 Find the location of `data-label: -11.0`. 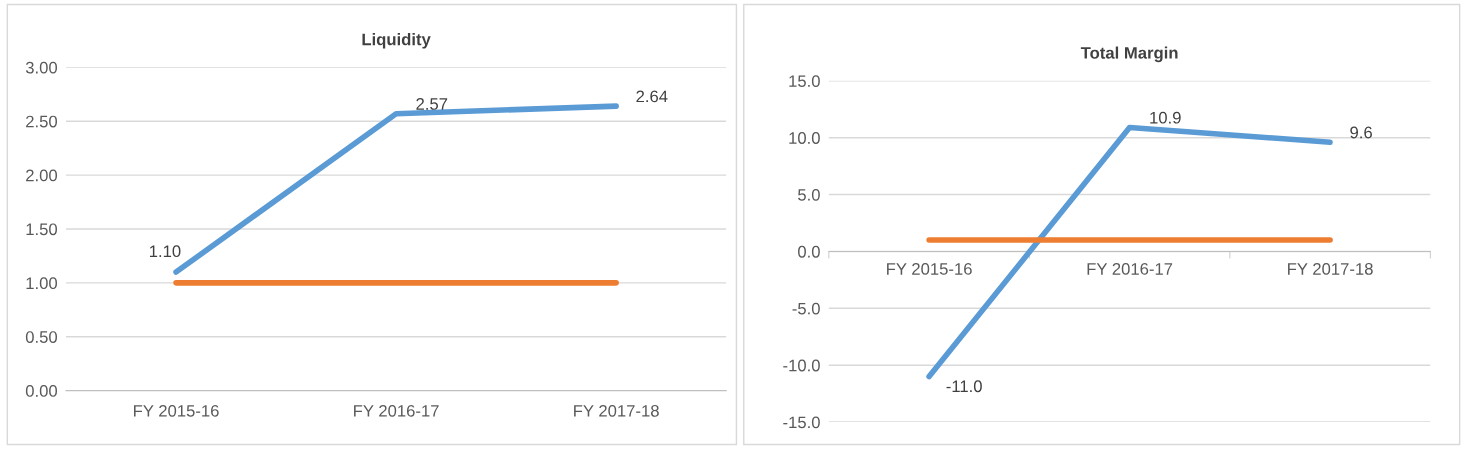

data-label: -11.0 is located at coordinates (964, 386).